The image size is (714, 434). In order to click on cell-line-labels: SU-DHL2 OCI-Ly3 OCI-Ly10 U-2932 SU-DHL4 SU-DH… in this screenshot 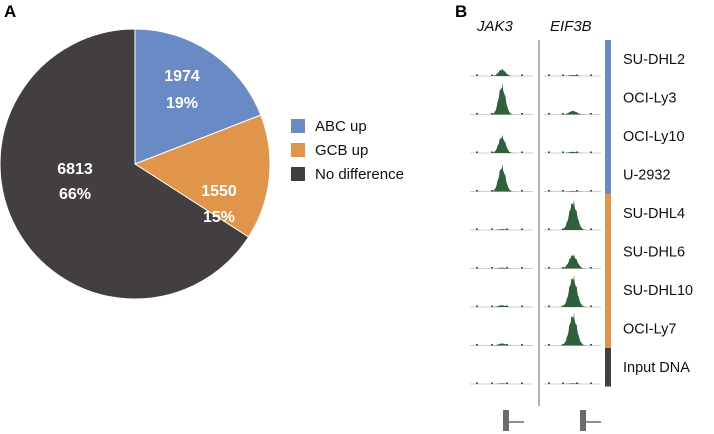, I will do `click(658, 214)`.